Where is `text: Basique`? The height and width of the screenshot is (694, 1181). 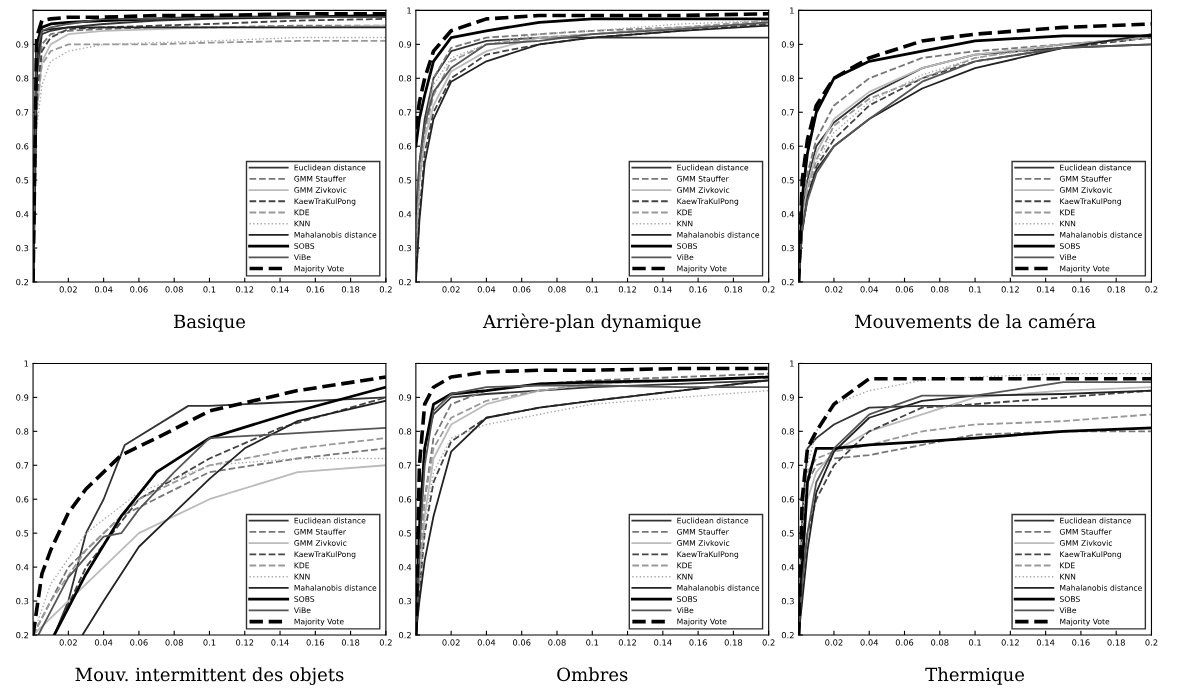 text: Basique is located at coordinates (210, 323).